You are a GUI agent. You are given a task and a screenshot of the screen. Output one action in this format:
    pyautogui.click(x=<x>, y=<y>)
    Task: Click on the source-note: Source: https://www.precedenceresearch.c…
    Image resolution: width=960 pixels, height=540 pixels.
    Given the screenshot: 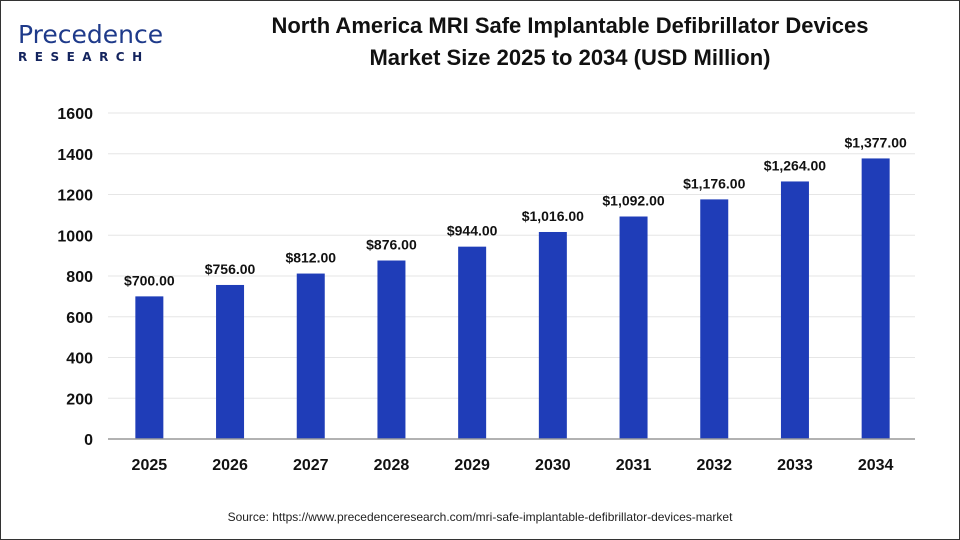 What is the action you would take?
    pyautogui.click(x=480, y=517)
    